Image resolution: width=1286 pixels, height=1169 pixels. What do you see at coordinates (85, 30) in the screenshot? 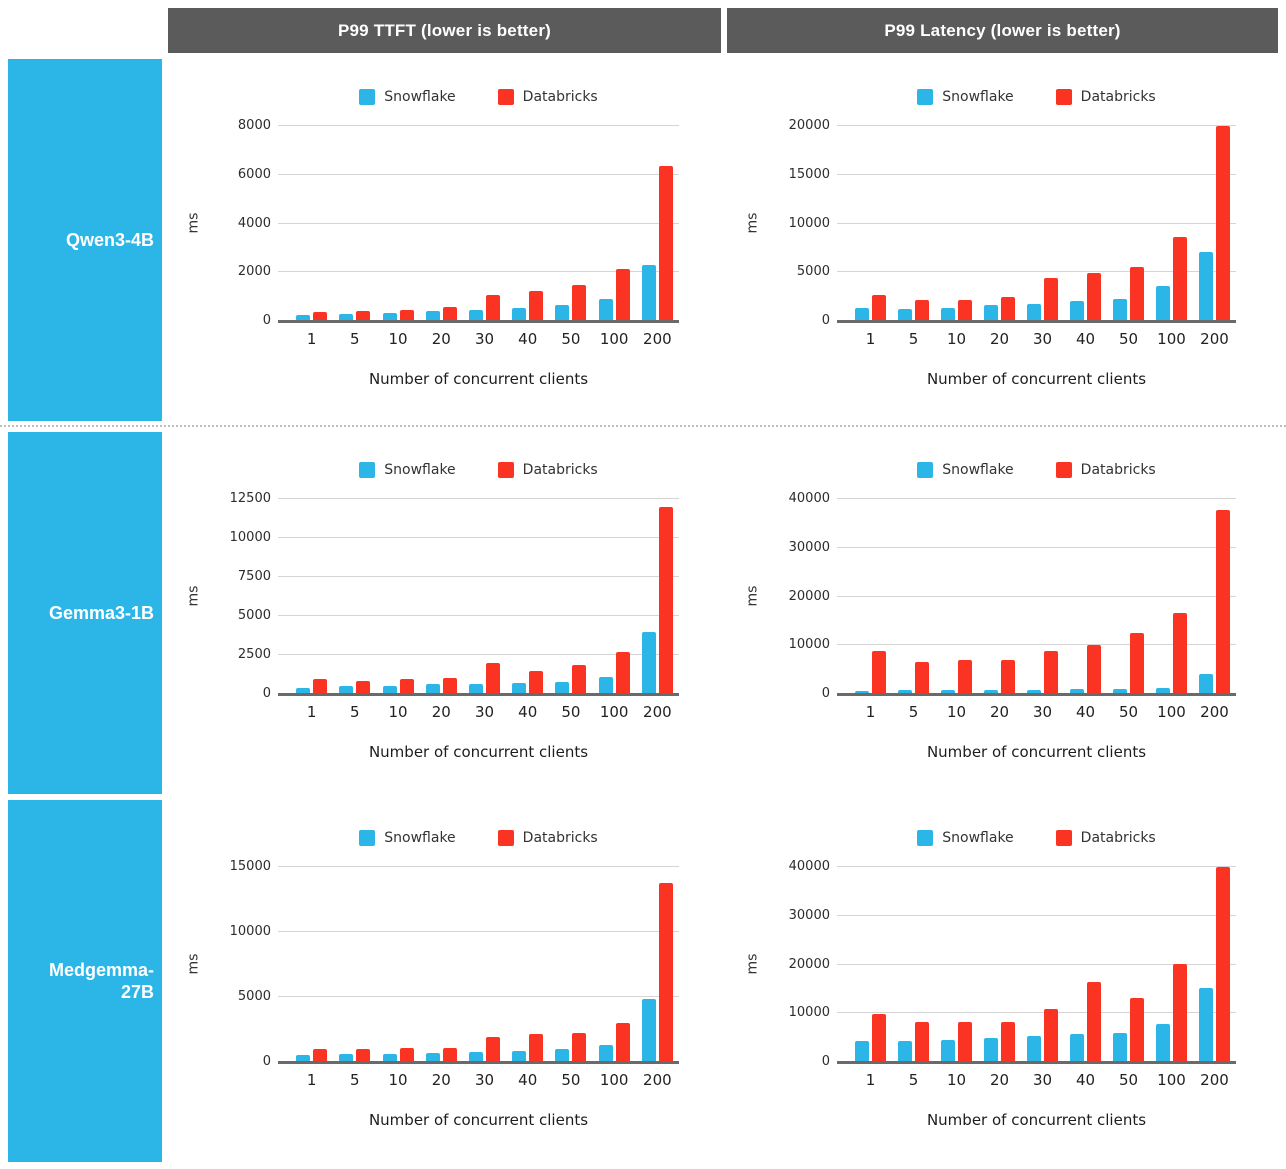
I see `corner-spacer` at bounding box center [85, 30].